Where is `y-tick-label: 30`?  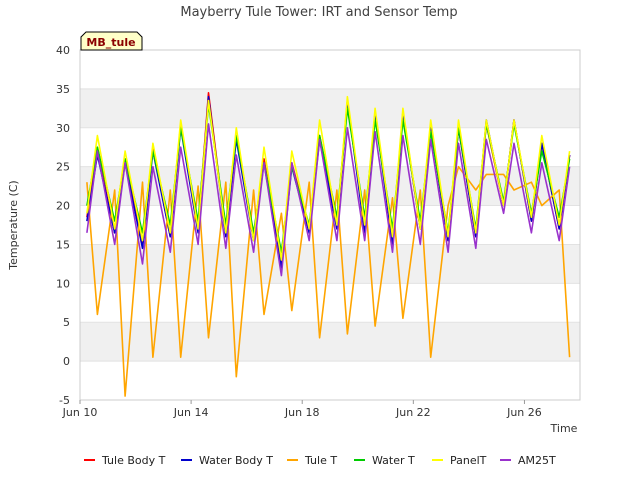
y-tick-label: 30 is located at coordinates (63, 128).